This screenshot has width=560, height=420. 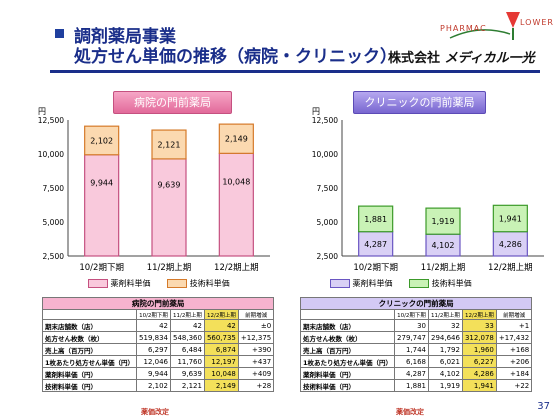 I want to click on header-cell, so click(x=347, y=314).